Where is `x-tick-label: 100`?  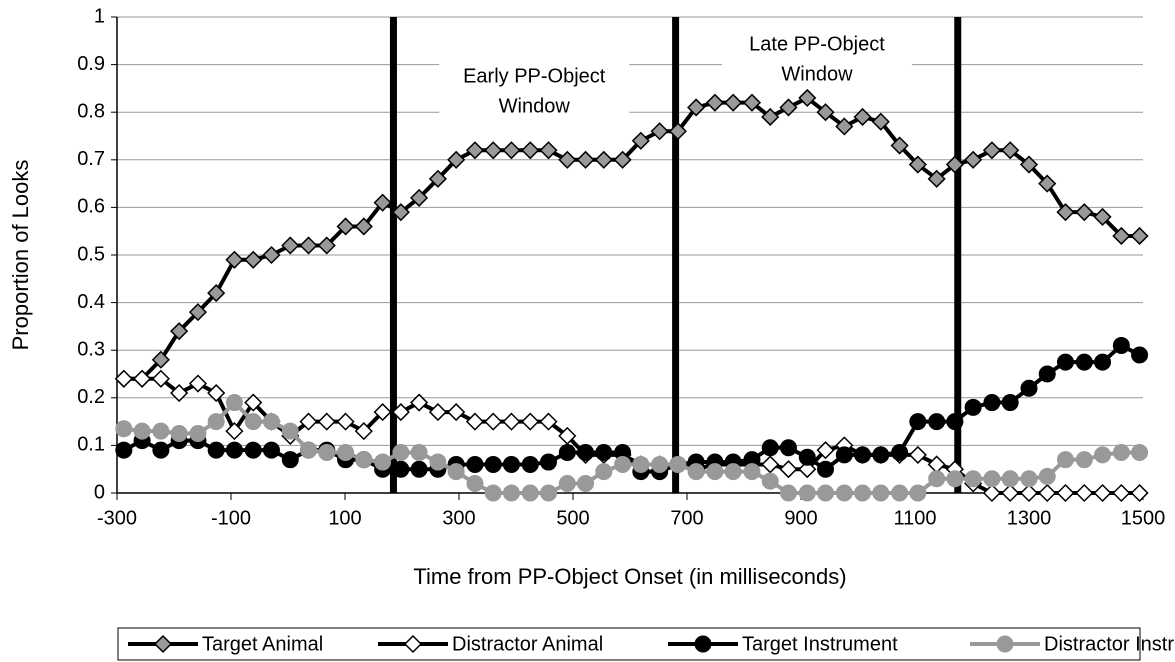
x-tick-label: 100 is located at coordinates (344, 518).